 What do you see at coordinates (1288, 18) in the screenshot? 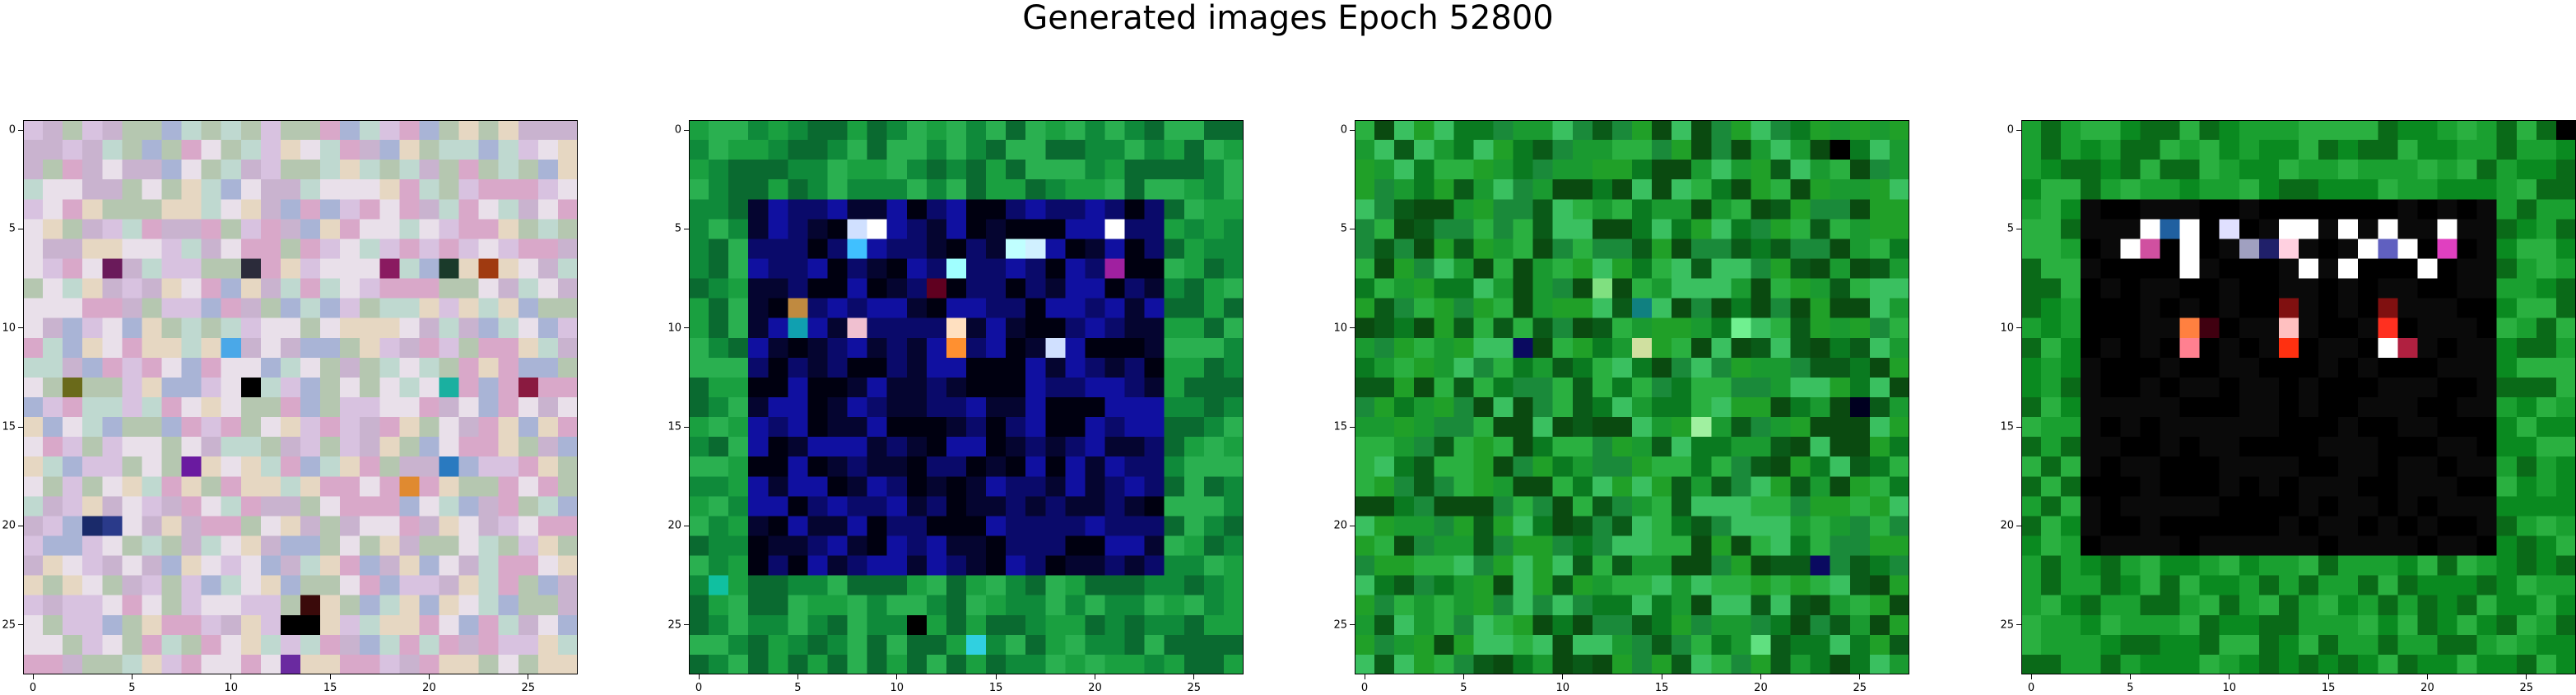
I see `figure-title: Generated images Epoch 52800` at bounding box center [1288, 18].